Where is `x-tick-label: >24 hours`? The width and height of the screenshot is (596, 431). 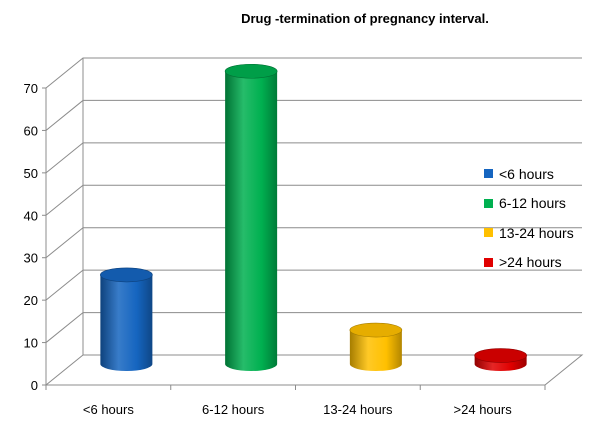 x-tick-label: >24 hours is located at coordinates (483, 409).